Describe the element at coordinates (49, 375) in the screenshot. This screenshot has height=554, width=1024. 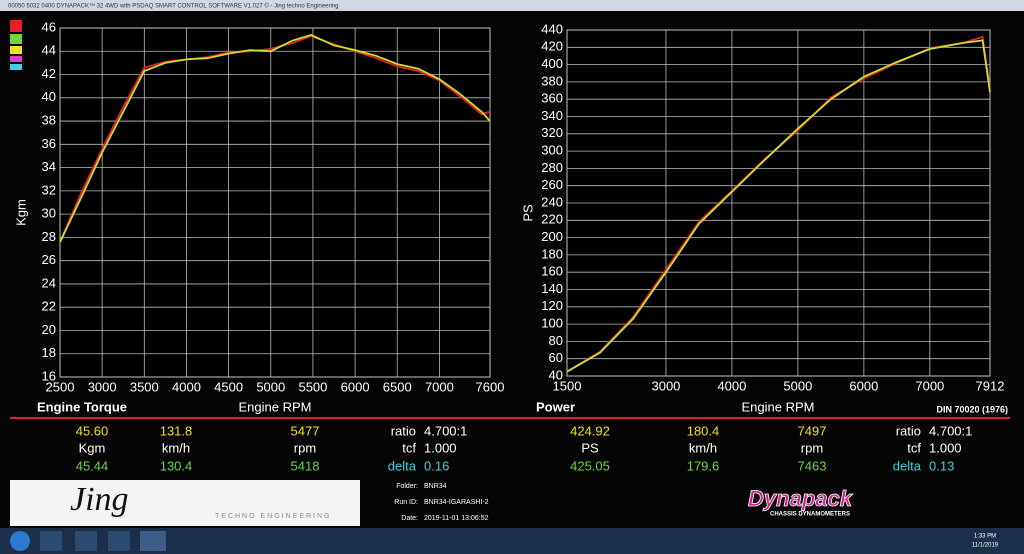
I see `y-tick-label: 16` at that location.